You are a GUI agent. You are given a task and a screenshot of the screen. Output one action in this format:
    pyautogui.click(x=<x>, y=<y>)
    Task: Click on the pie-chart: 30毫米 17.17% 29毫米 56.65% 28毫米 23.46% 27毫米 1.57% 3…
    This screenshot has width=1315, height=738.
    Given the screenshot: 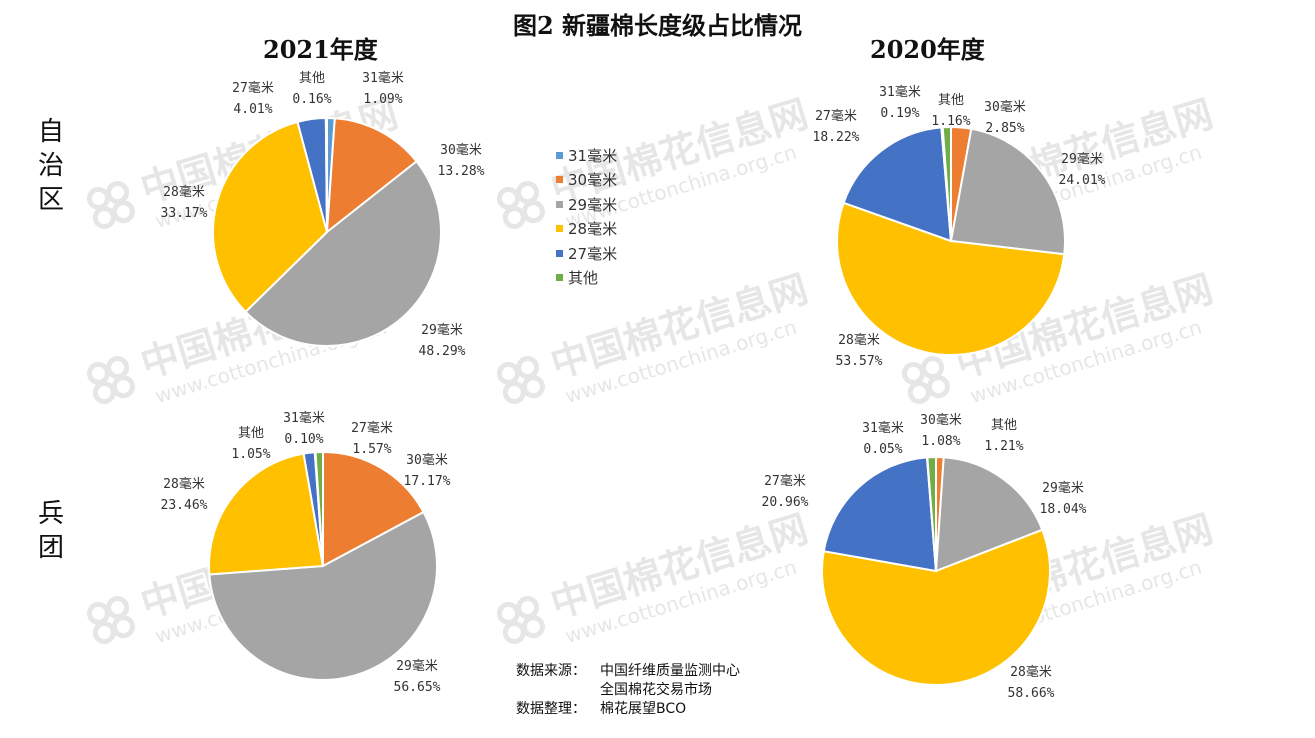 What is the action you would take?
    pyautogui.click(x=306, y=552)
    